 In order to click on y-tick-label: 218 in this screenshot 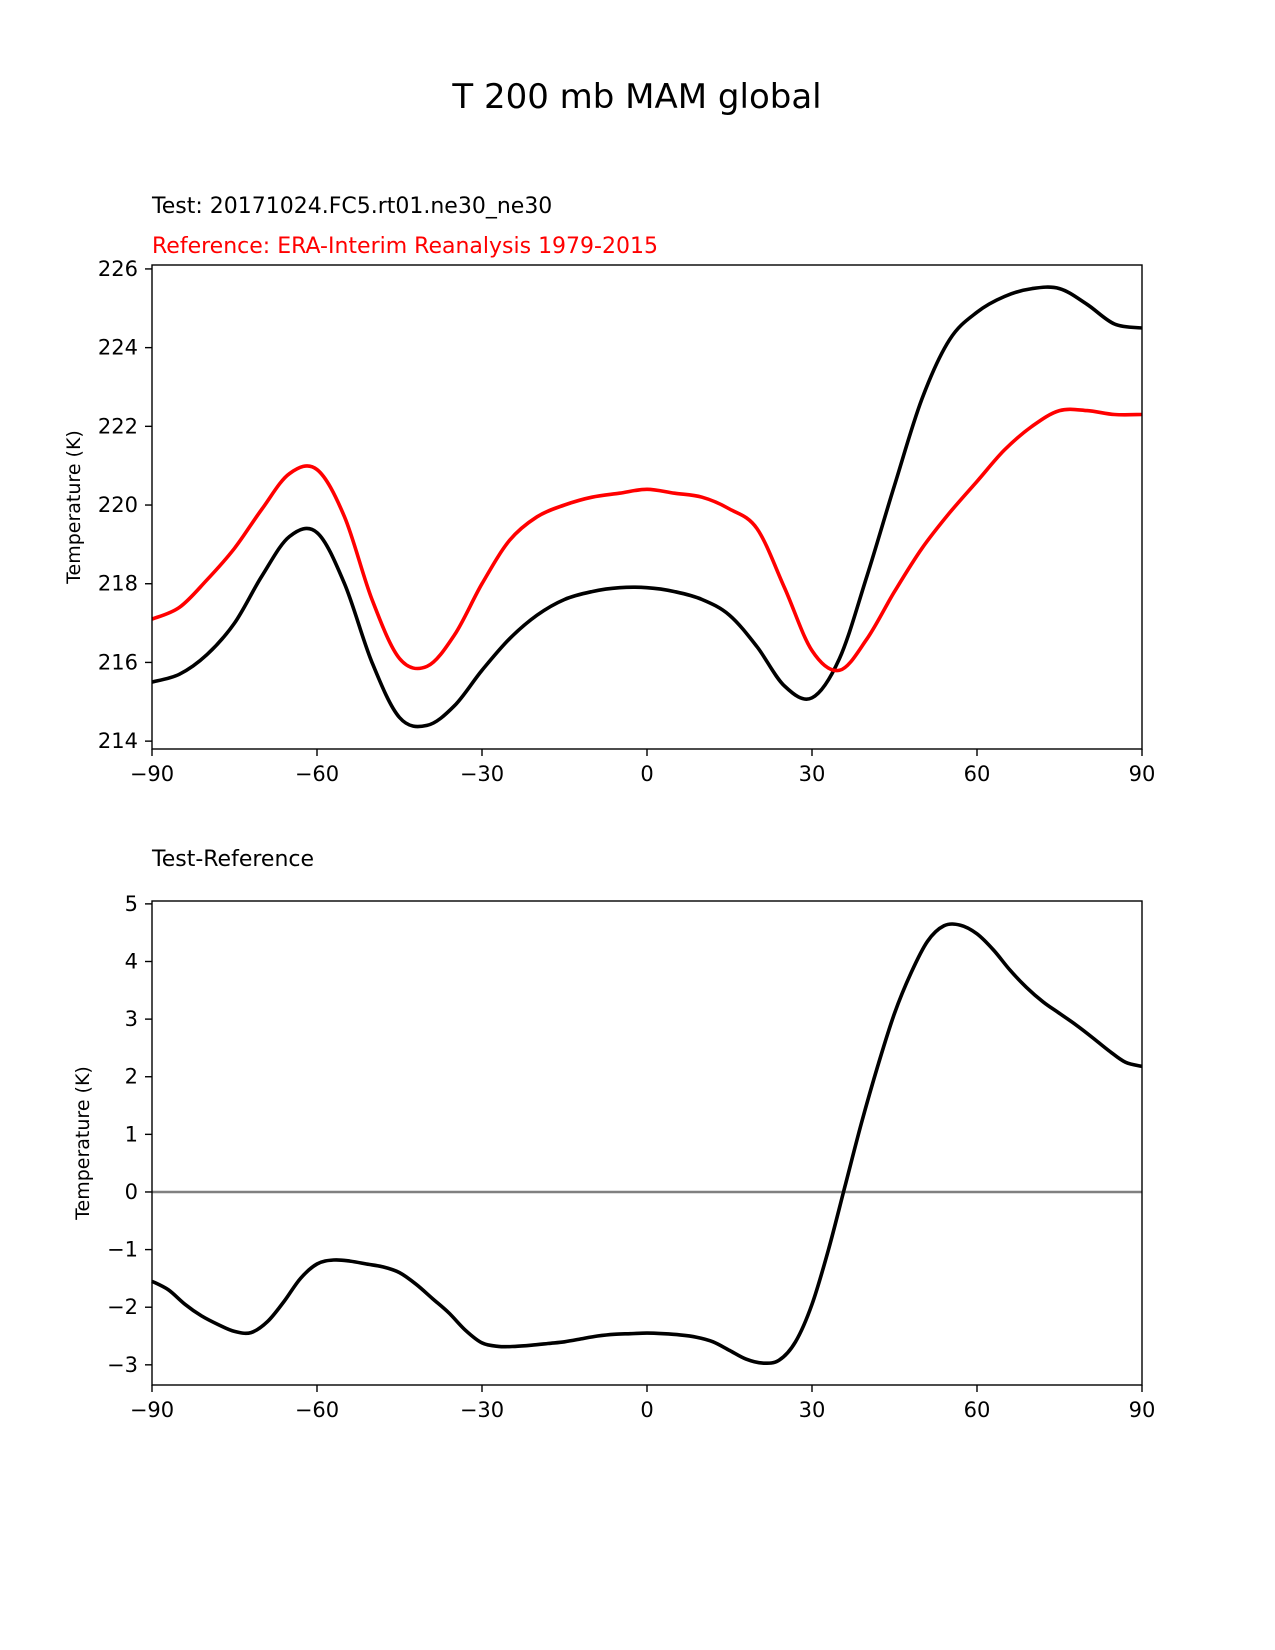, I will do `click(118, 584)`.